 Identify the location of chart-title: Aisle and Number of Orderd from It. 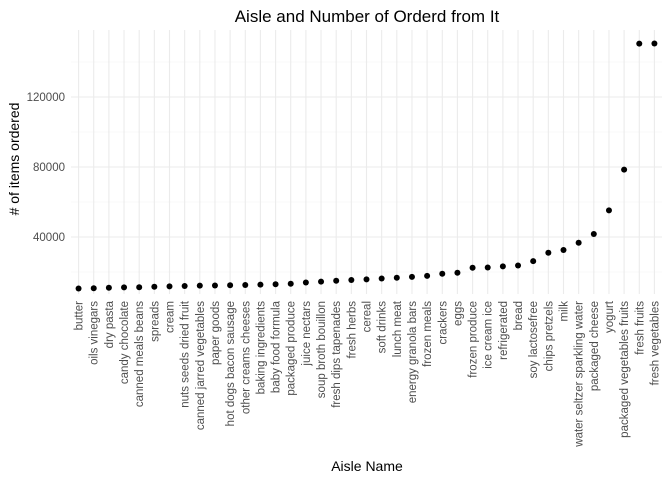
(367, 16).